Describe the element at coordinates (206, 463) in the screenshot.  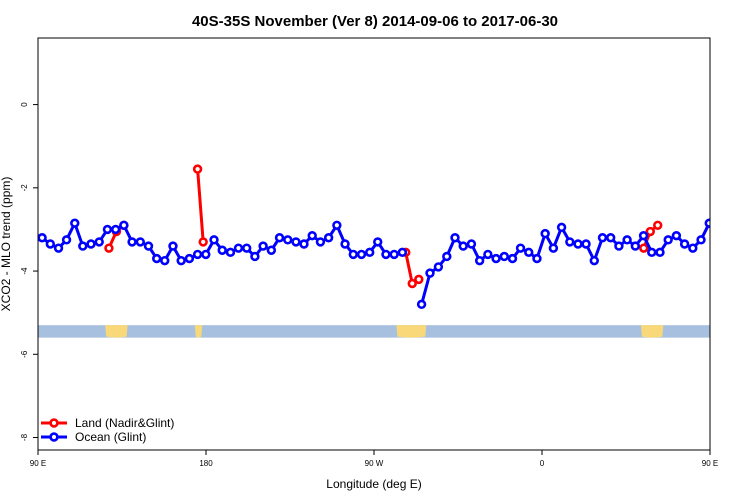
I see `x-tick-label: 180` at that location.